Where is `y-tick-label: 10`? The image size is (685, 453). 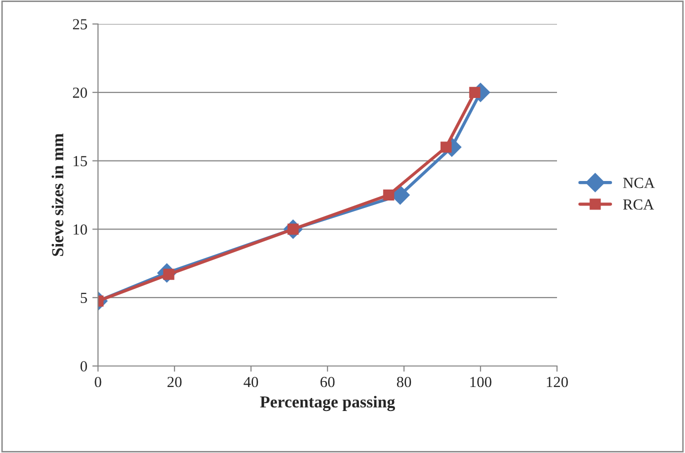 y-tick-label: 10 is located at coordinates (80, 229).